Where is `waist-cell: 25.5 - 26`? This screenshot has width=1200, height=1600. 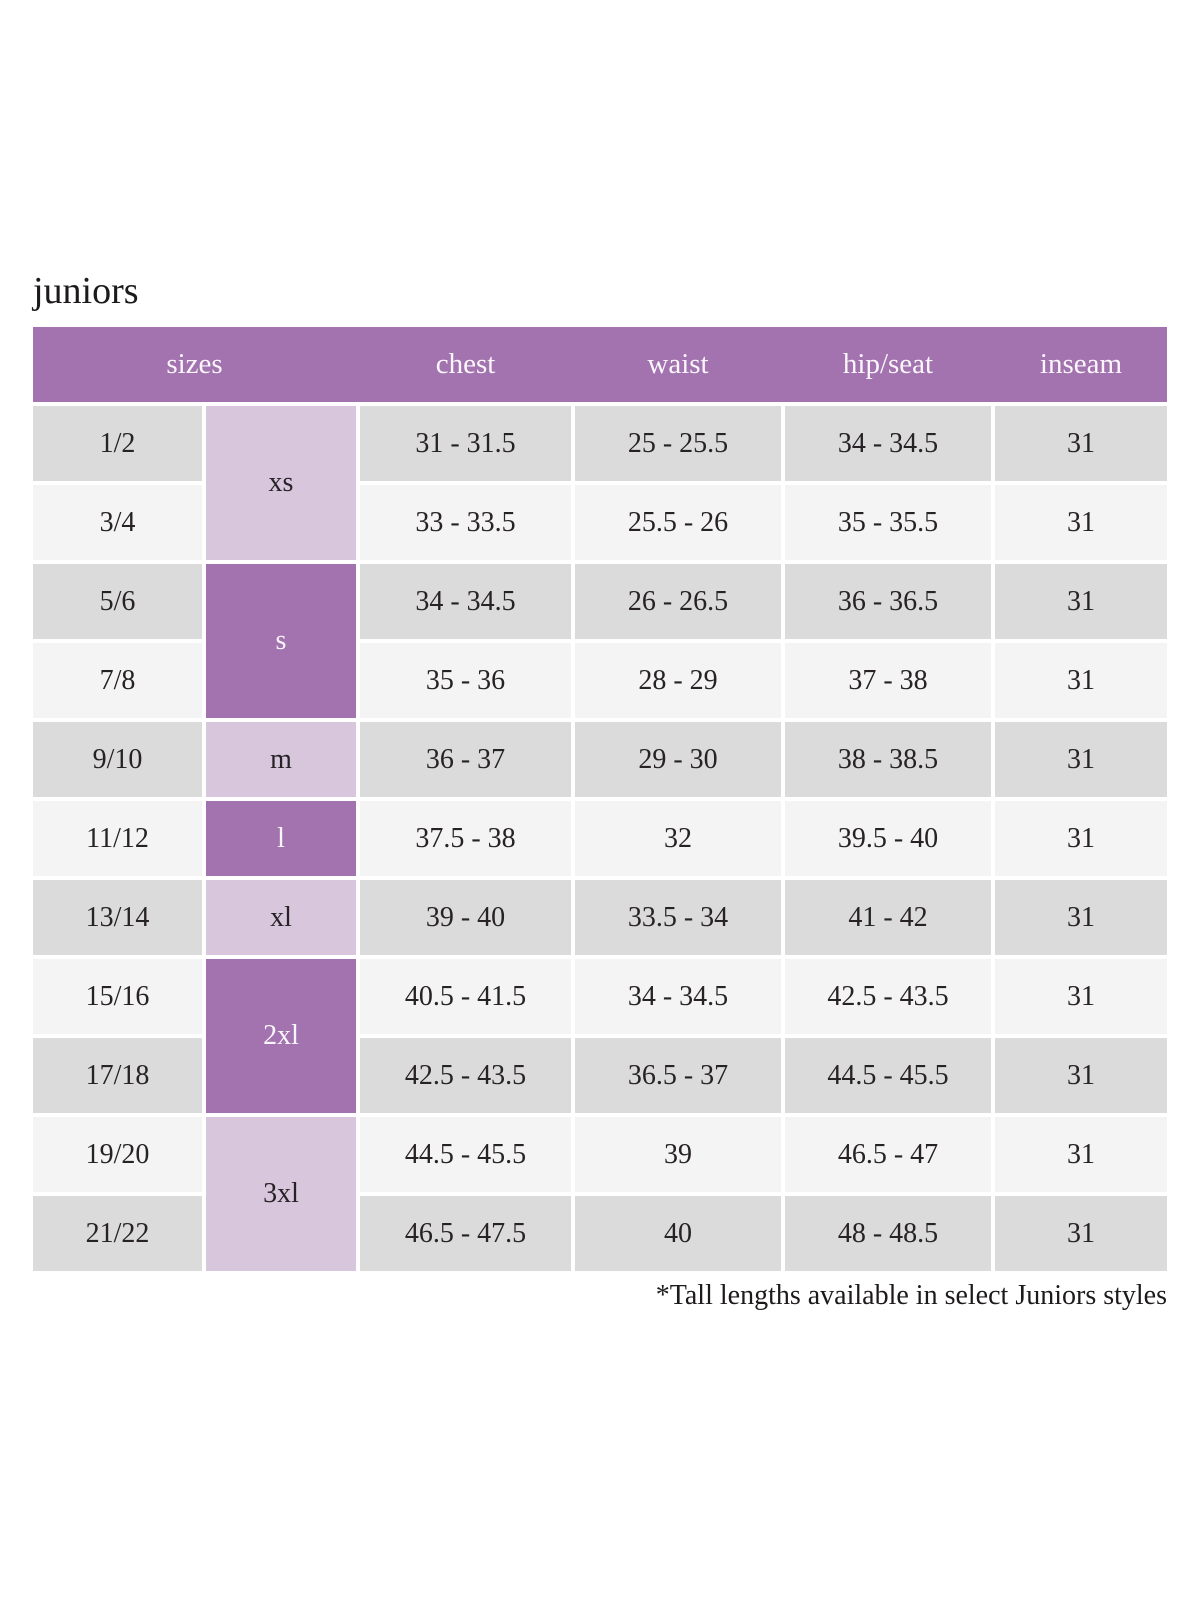
waist-cell: 25.5 - 26 is located at coordinates (678, 522).